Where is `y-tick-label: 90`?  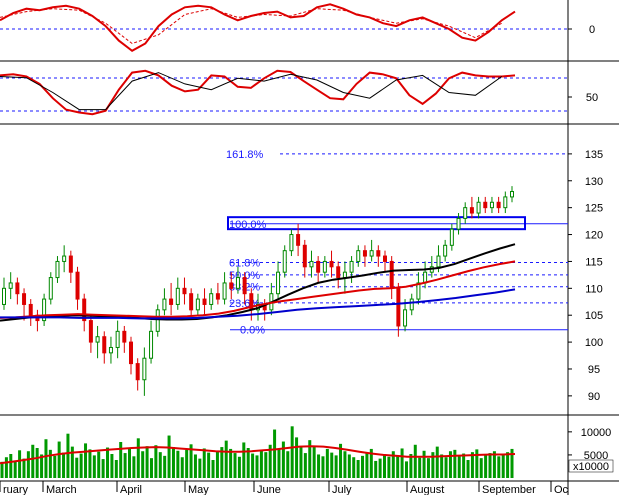
y-tick-label: 90 is located at coordinates (594, 397).